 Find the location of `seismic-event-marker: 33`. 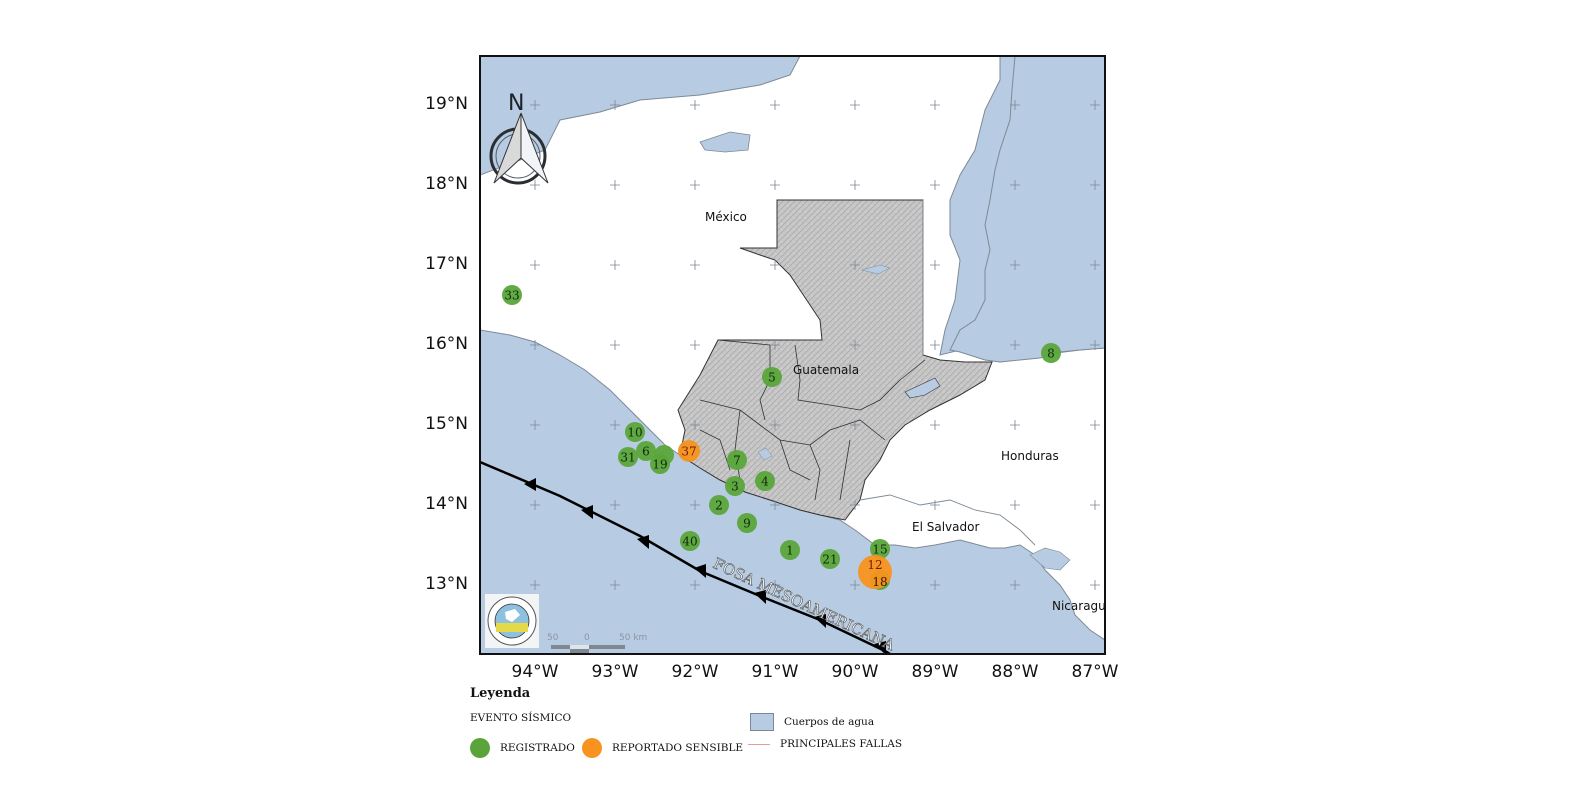

seismic-event-marker: 33 is located at coordinates (512, 295).